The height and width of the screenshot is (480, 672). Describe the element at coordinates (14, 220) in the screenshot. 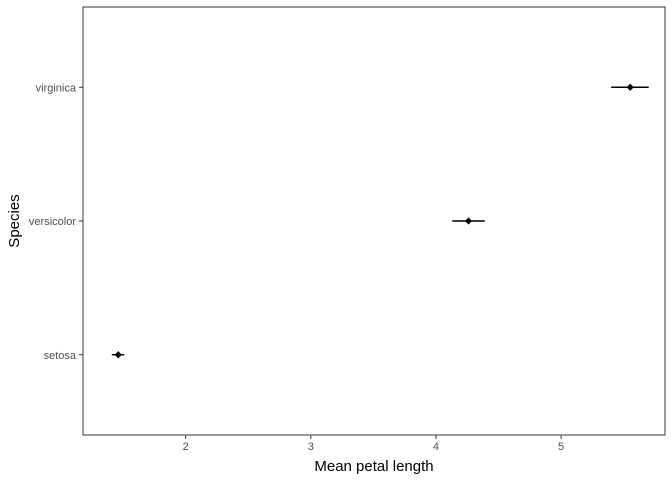

I see `y-axis-title: Species` at that location.